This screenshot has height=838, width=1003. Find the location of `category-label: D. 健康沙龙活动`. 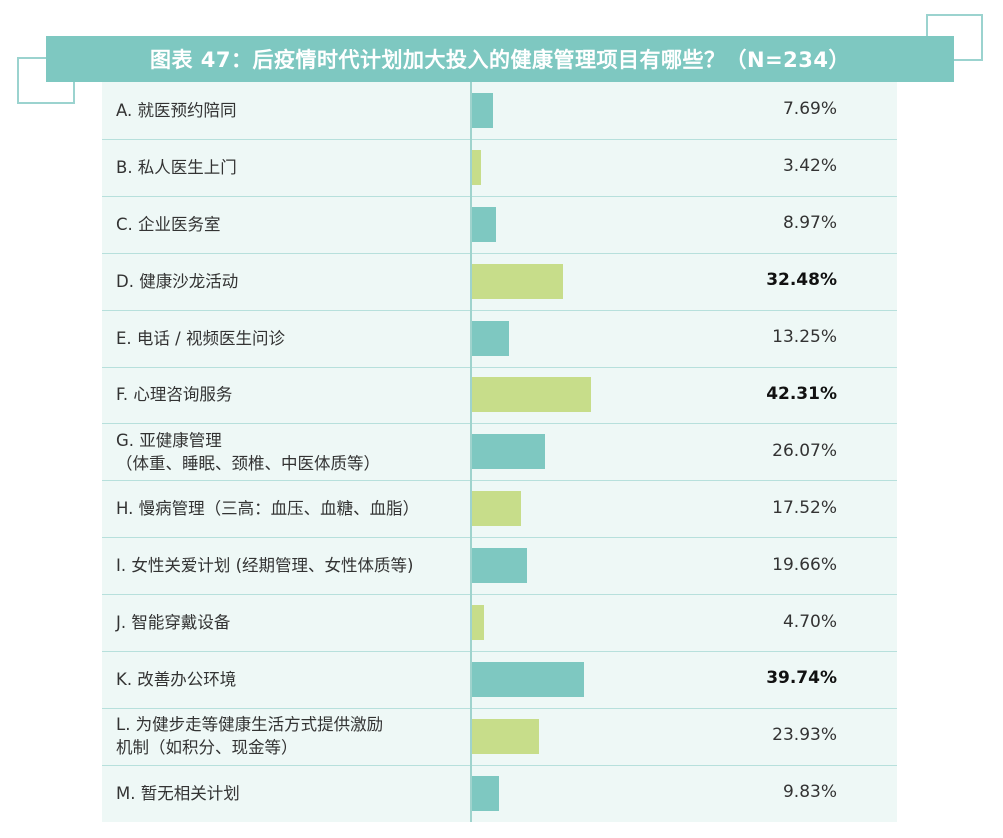

category-label: D. 健康沙龙活动 is located at coordinates (177, 281).